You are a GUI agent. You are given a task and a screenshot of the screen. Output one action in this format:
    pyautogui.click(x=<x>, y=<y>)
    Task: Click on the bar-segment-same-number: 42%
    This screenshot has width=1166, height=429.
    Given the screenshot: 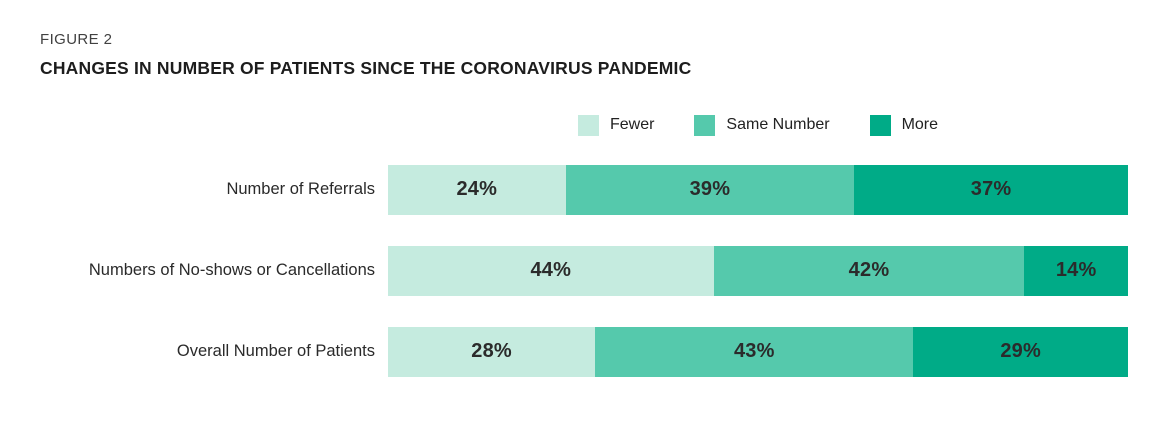 What is the action you would take?
    pyautogui.click(x=869, y=270)
    